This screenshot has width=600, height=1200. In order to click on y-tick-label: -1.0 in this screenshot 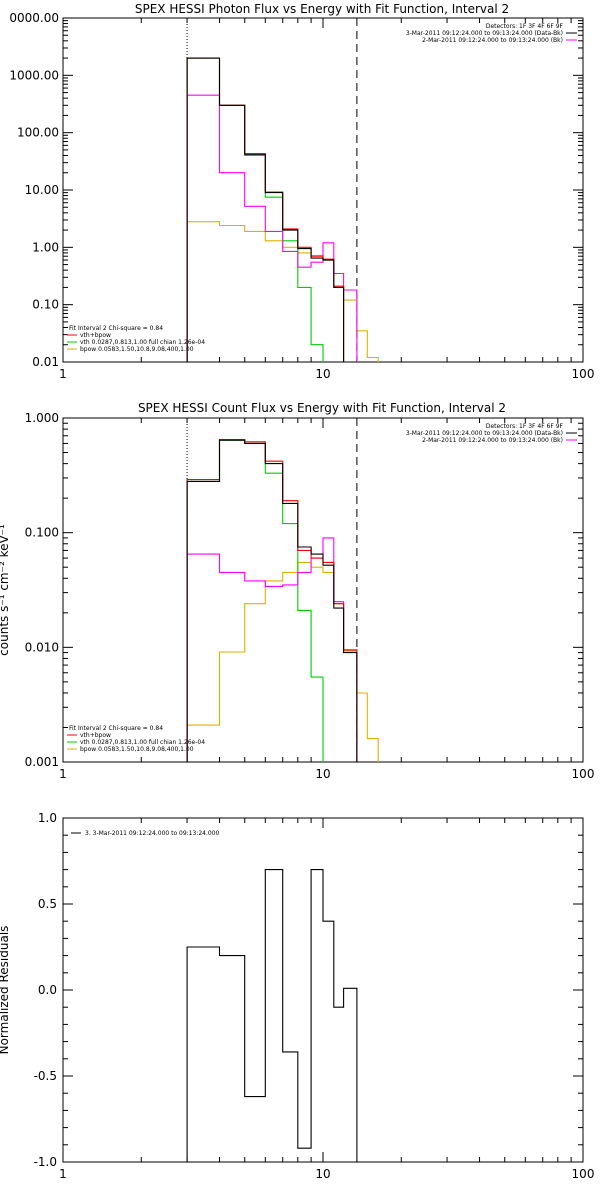, I will do `click(45, 1162)`.